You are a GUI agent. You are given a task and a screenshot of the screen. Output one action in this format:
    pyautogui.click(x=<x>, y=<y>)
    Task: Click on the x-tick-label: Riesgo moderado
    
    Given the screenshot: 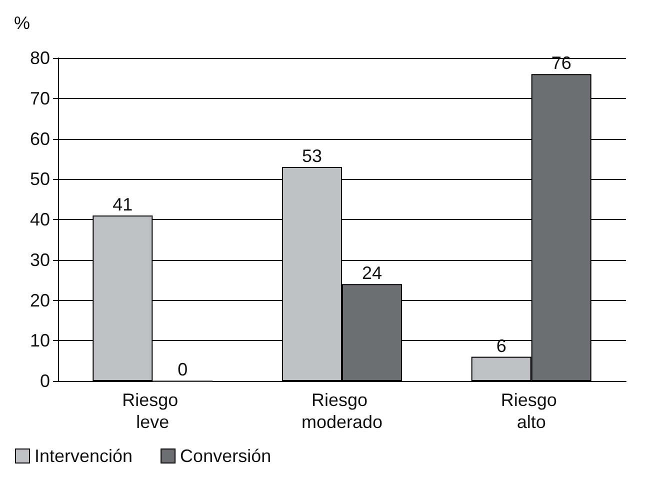 What is the action you would take?
    pyautogui.click(x=342, y=411)
    